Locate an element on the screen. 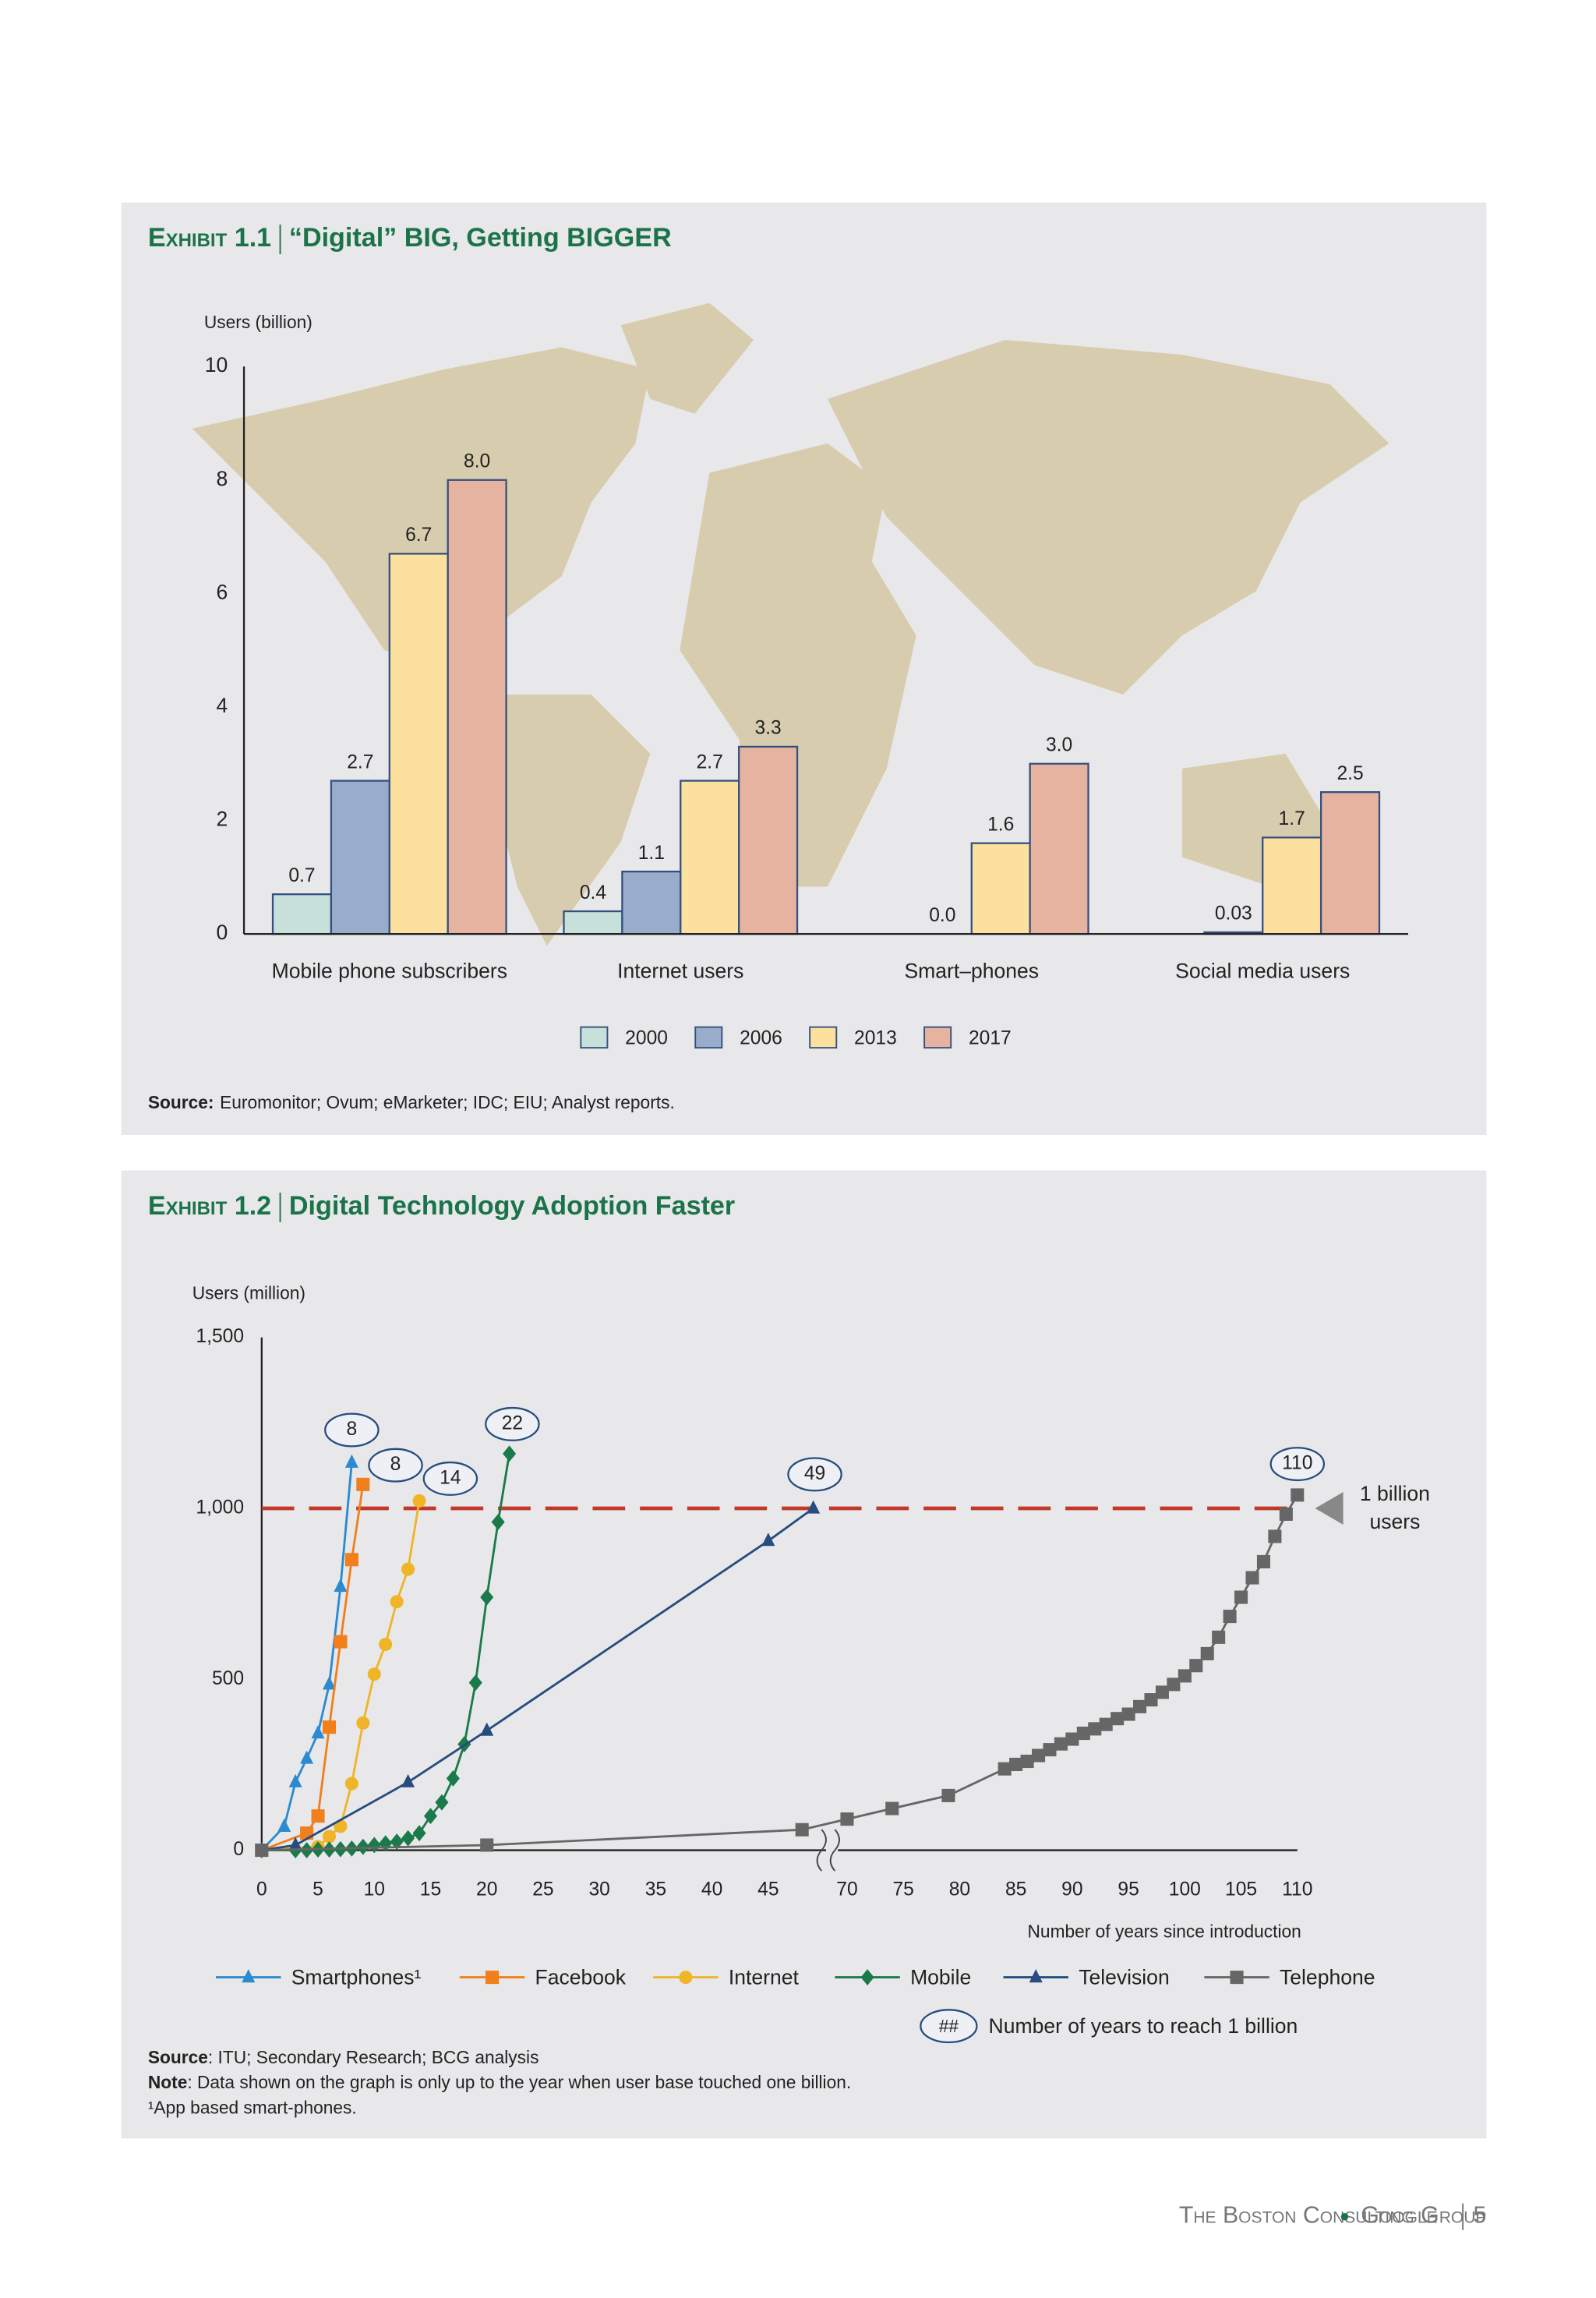 The height and width of the screenshot is (2298, 1596). x-tick-label: 0 is located at coordinates (261, 1889).